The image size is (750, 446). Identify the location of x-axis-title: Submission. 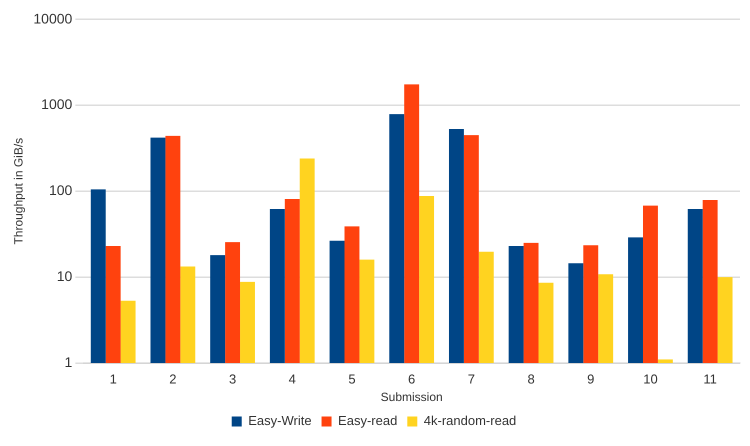
(411, 397).